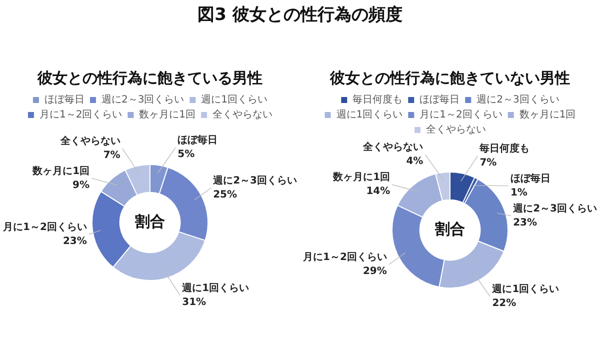  What do you see at coordinates (519, 192) in the screenshot?
I see `data-label: 1%` at bounding box center [519, 192].